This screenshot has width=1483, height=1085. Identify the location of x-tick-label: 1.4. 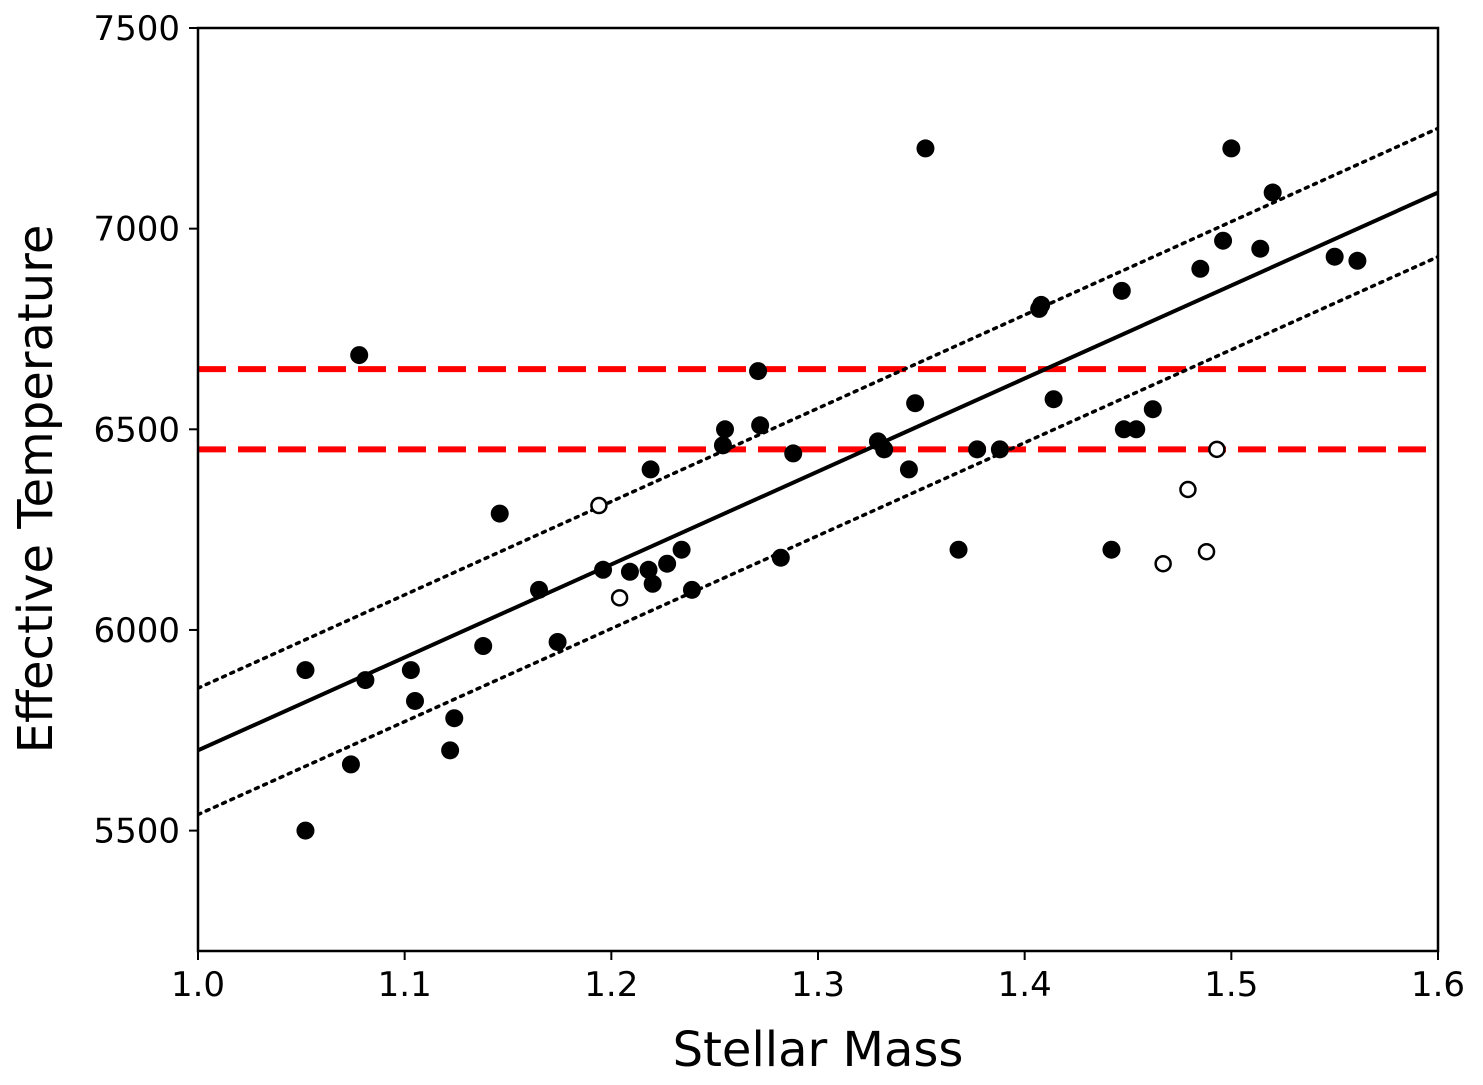
(1025, 985).